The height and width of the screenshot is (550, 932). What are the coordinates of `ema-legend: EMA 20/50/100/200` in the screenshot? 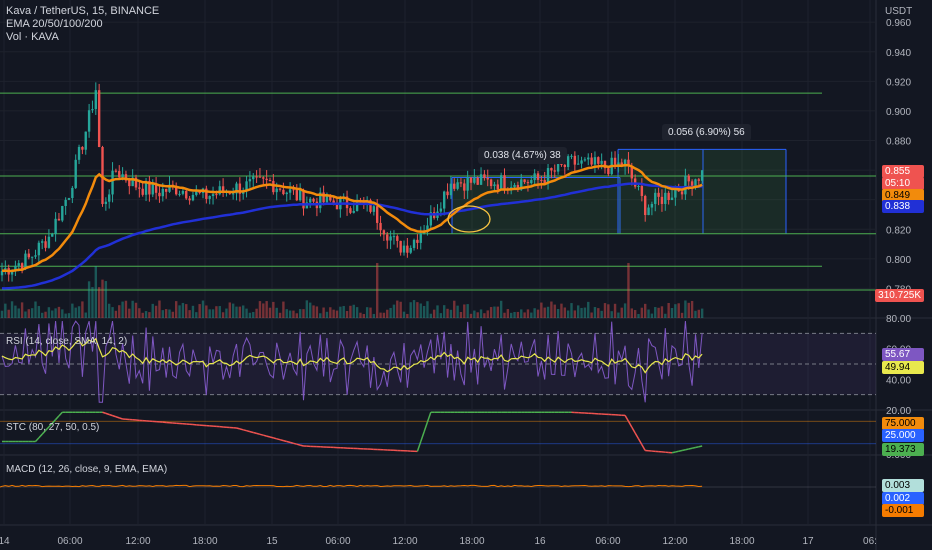 It's located at (54, 24).